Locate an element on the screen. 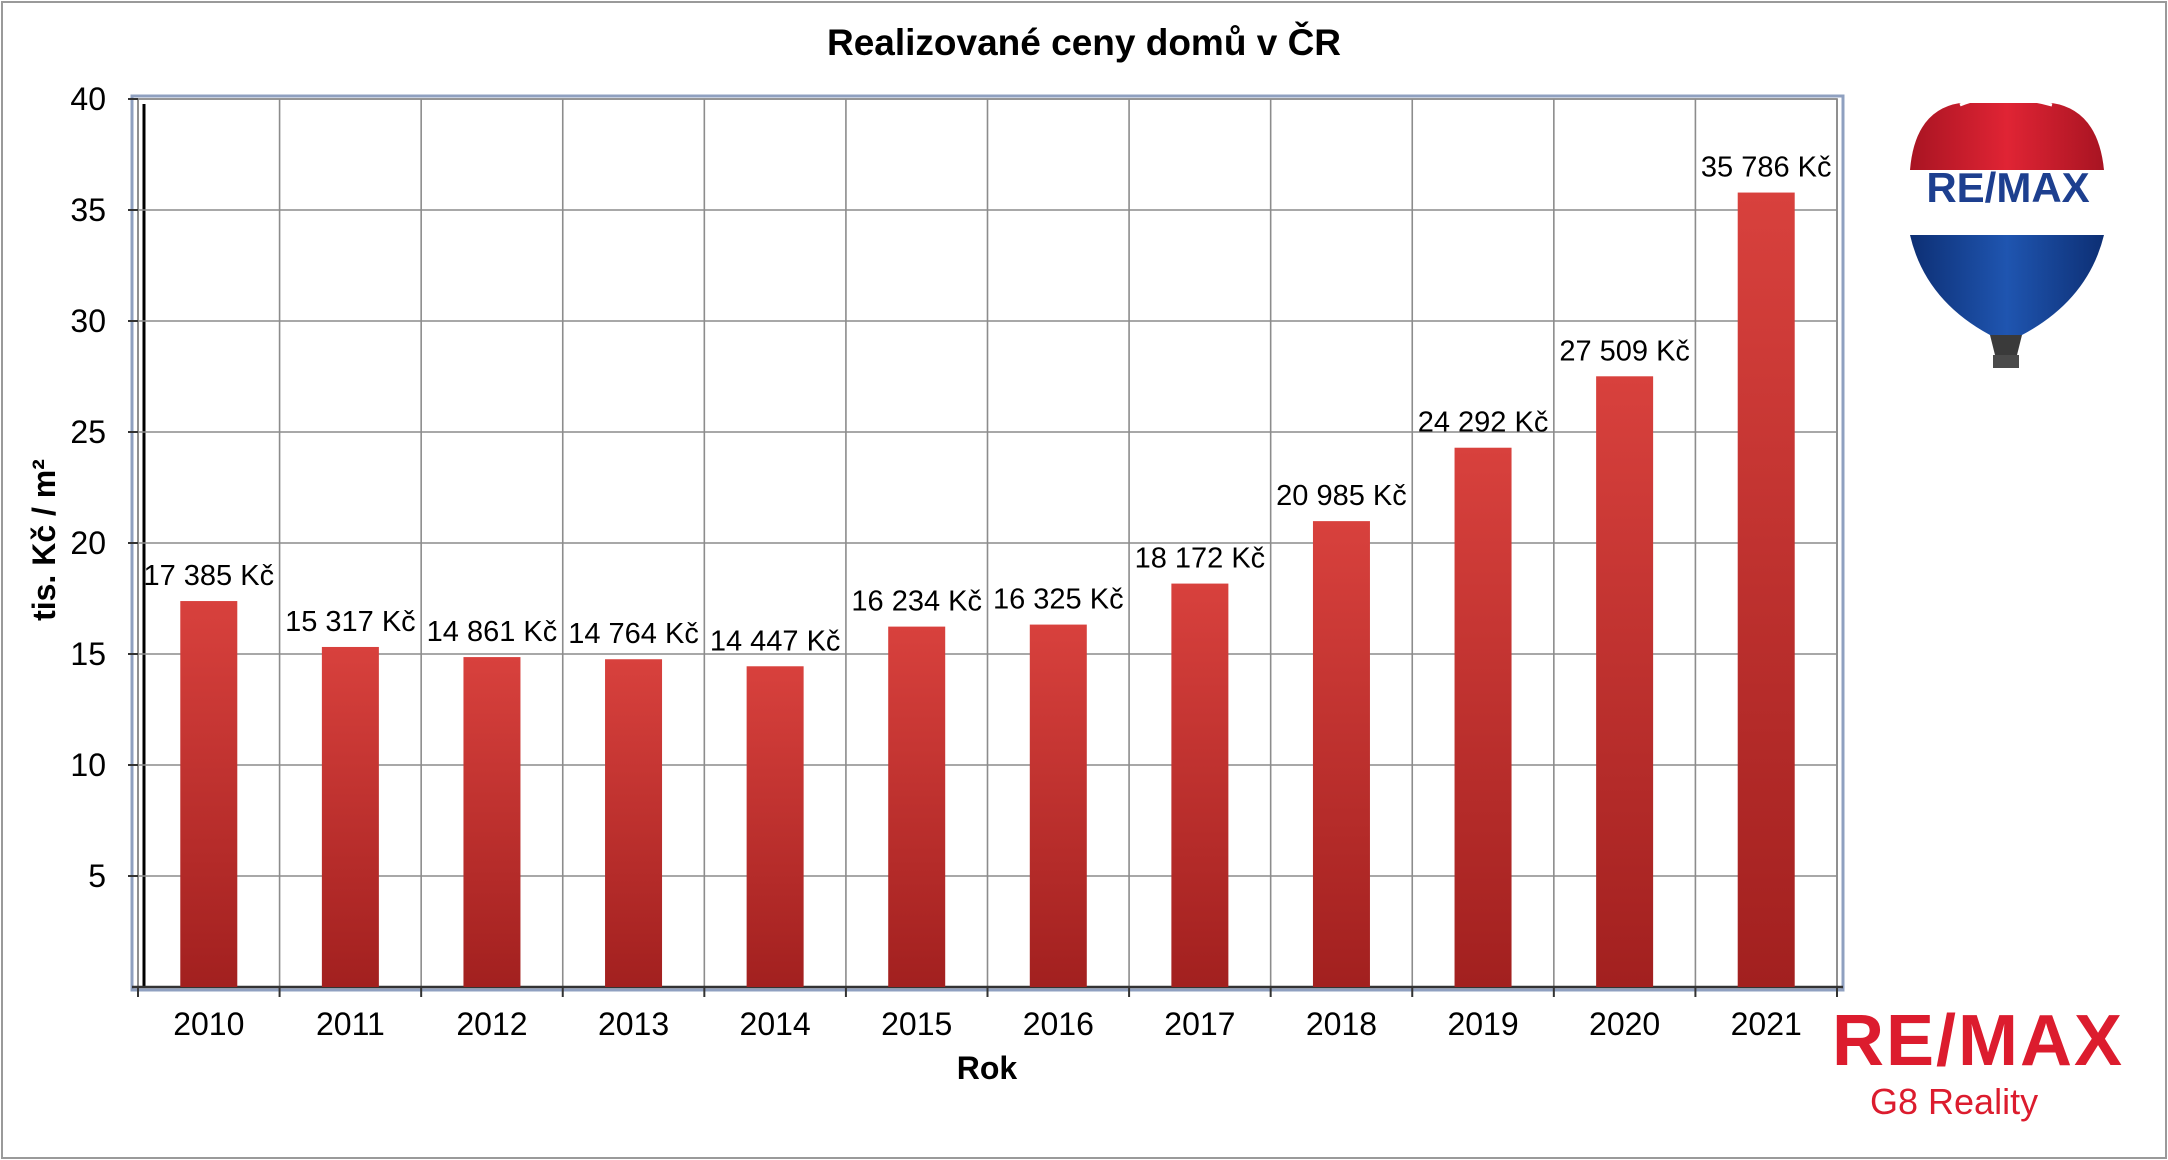  x-tick-label: 2021 is located at coordinates (1766, 1024).